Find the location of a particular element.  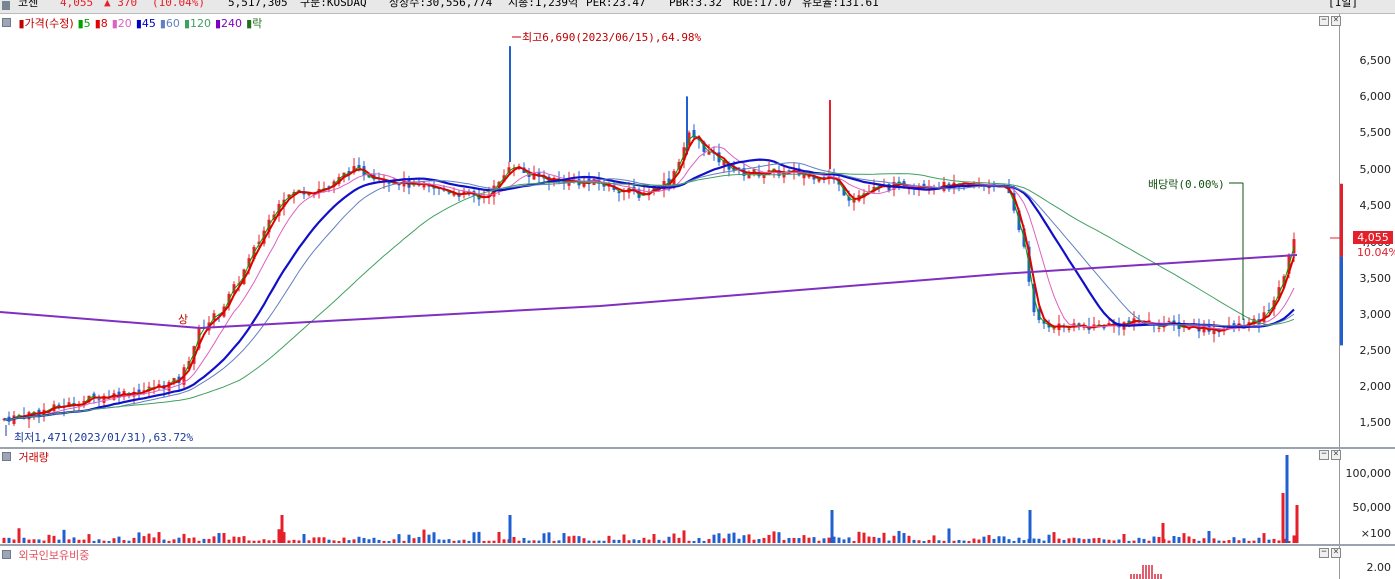

ma-240-line is located at coordinates (649, 292).